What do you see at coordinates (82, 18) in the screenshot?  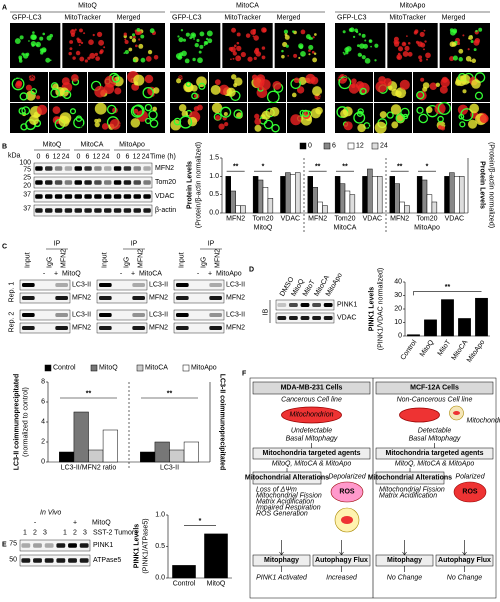 I see `channel-label: MitoTracker` at bounding box center [82, 18].